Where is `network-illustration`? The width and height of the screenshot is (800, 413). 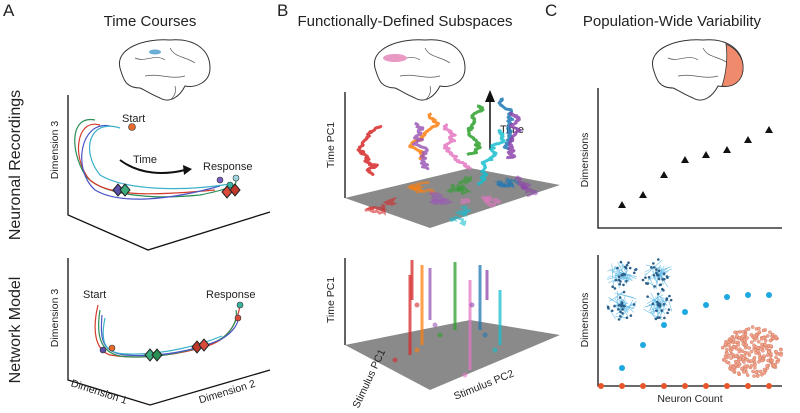 network-illustration is located at coordinates (694, 318).